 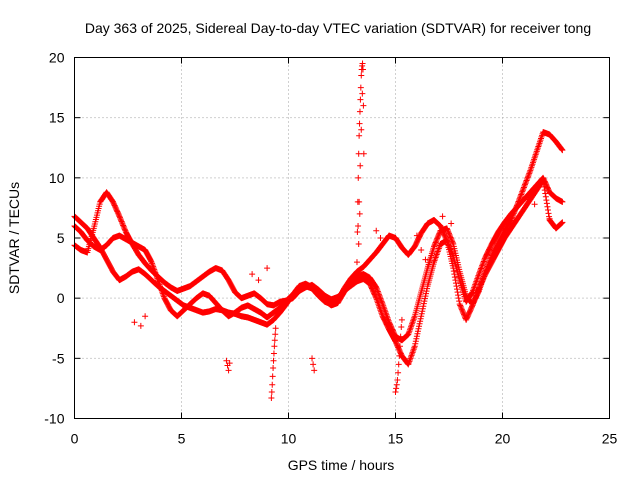 What do you see at coordinates (58, 358) in the screenshot?
I see `y-tick-label: -5` at bounding box center [58, 358].